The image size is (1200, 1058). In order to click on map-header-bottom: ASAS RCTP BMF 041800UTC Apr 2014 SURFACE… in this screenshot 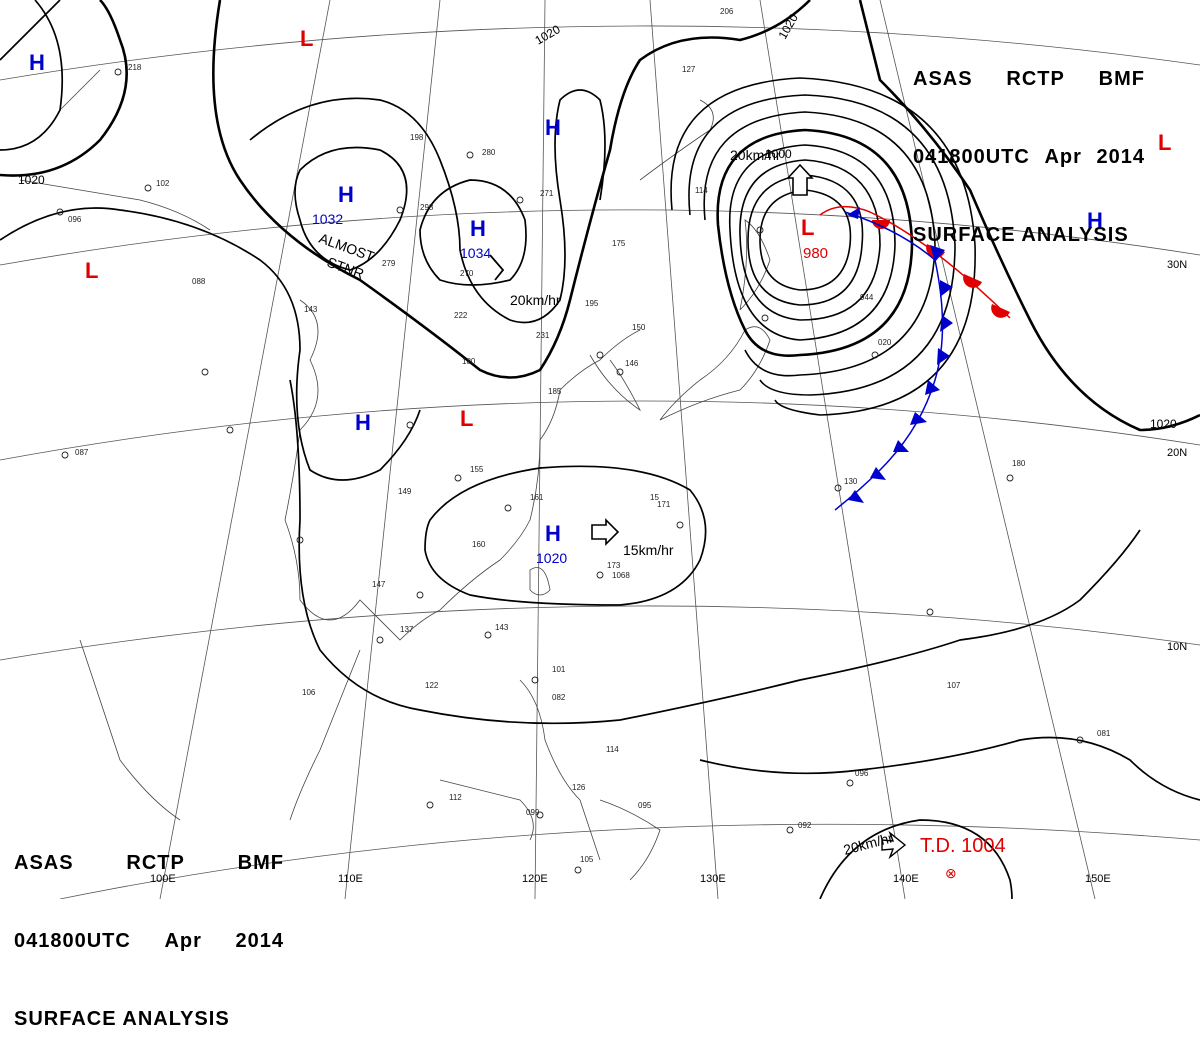, I will do `click(149, 928)`.